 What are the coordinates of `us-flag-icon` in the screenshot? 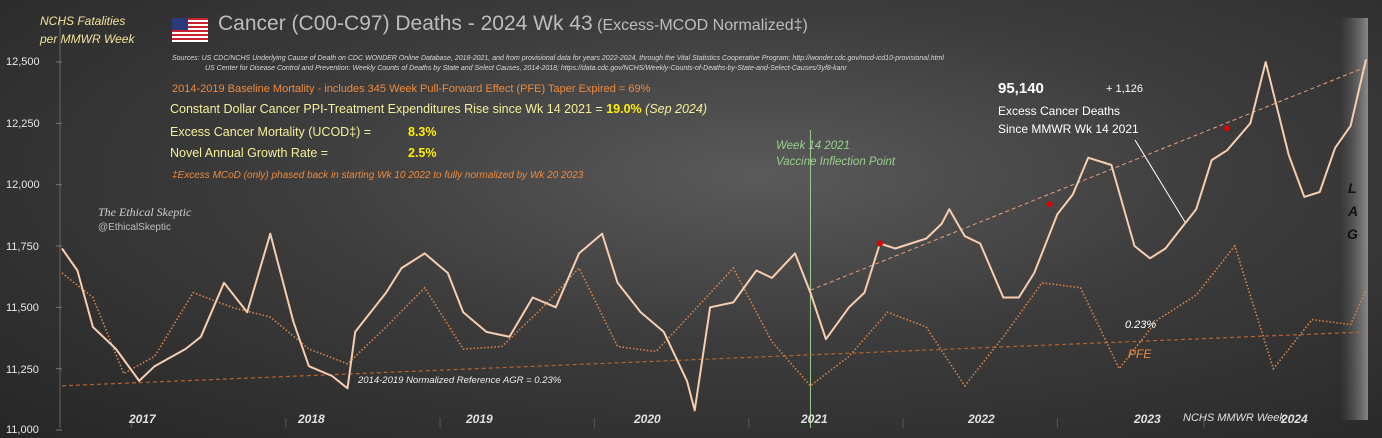 It's located at (190, 30).